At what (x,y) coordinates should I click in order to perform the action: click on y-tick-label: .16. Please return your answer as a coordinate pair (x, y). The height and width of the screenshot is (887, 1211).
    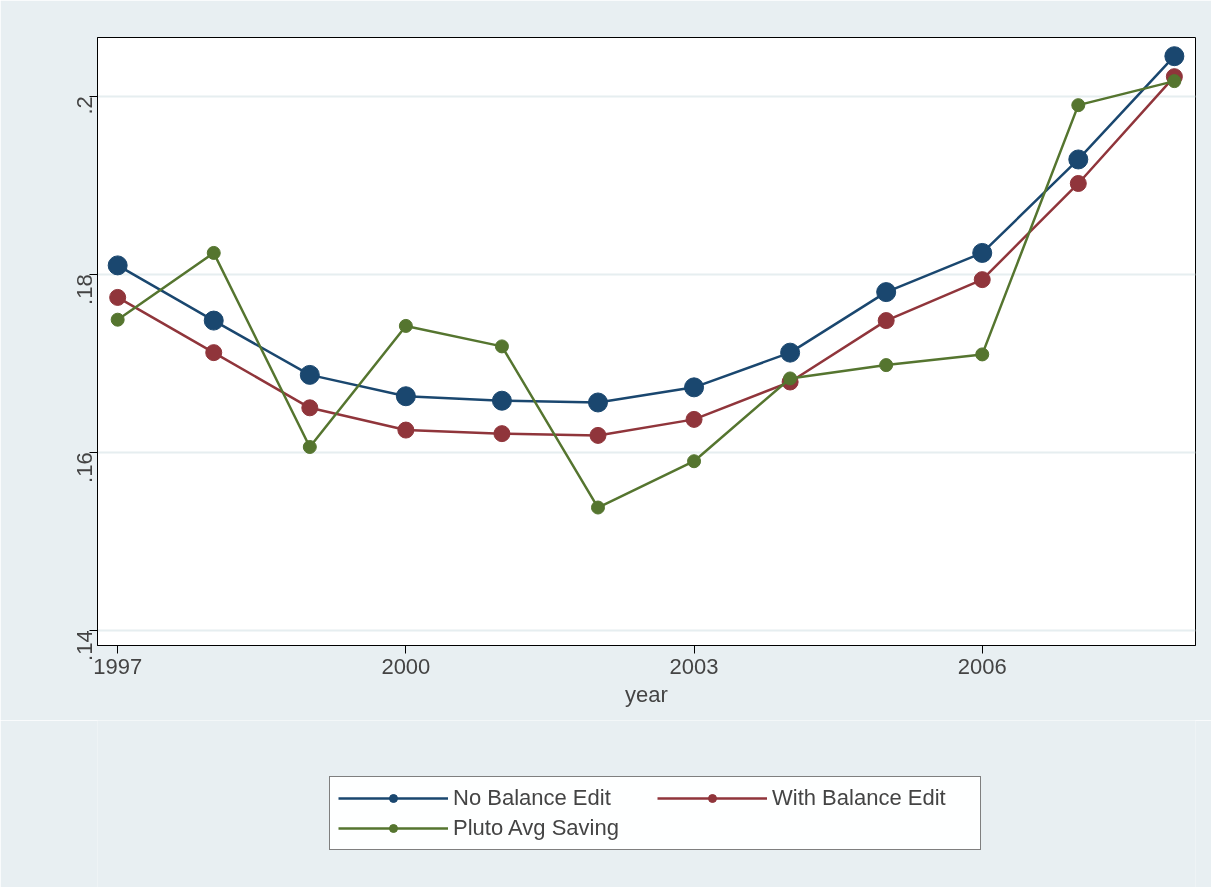
    Looking at the image, I should click on (84, 467).